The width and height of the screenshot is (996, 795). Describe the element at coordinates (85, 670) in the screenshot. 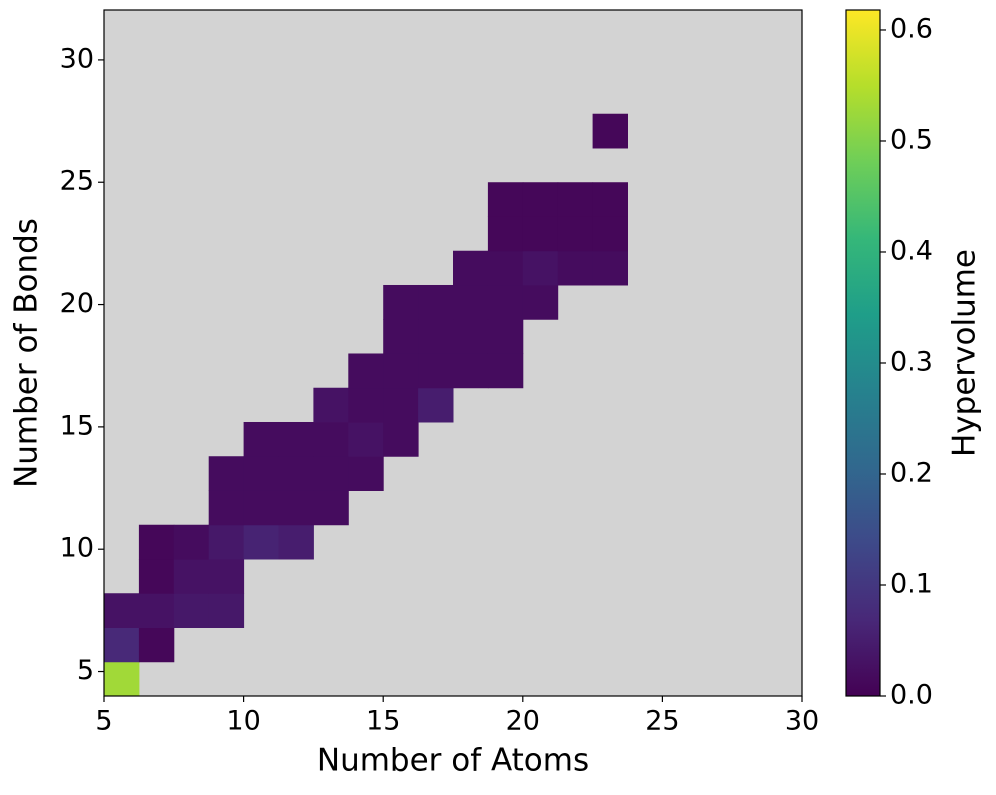

I see `y-tick-label: 5` at that location.